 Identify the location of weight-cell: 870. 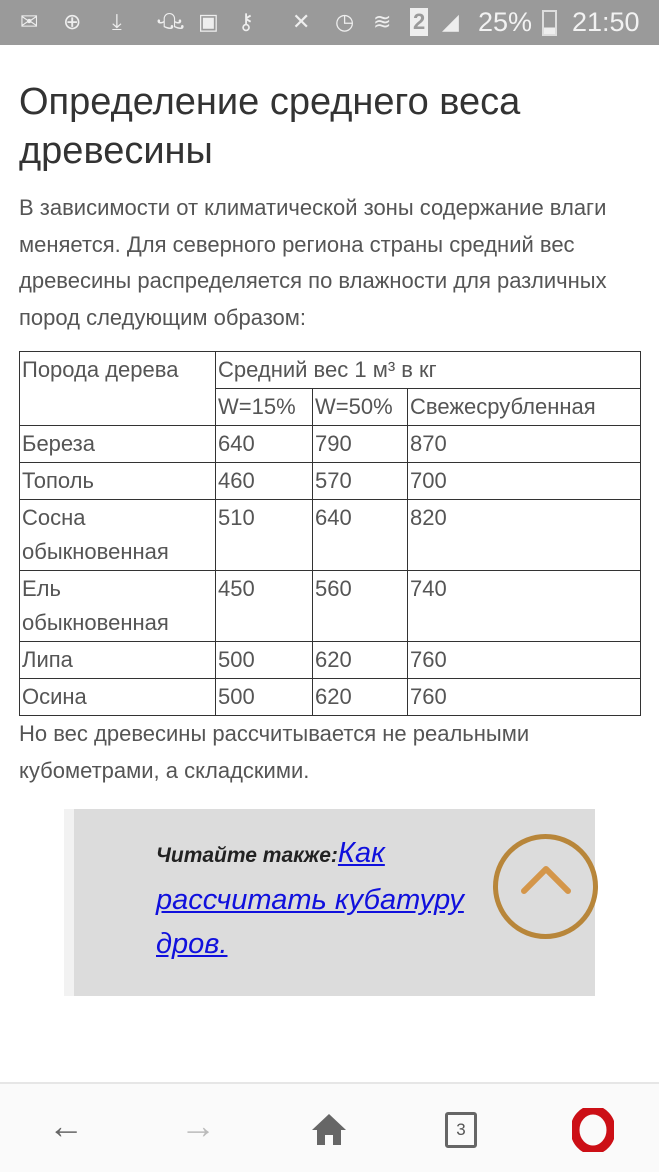
(524, 444).